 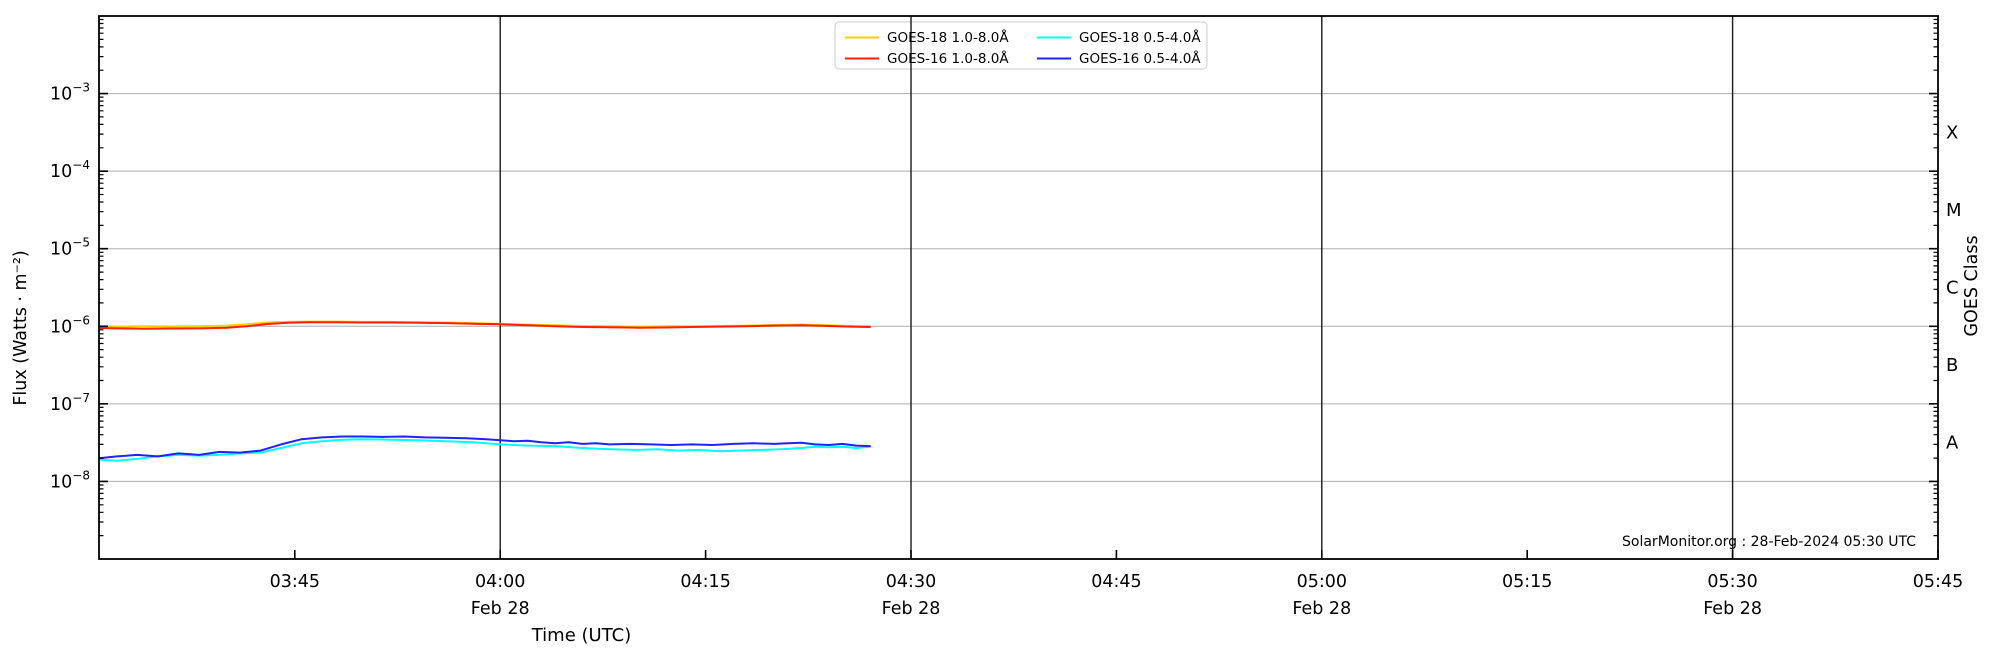 I want to click on goes-class-letter: B, so click(x=1952, y=365).